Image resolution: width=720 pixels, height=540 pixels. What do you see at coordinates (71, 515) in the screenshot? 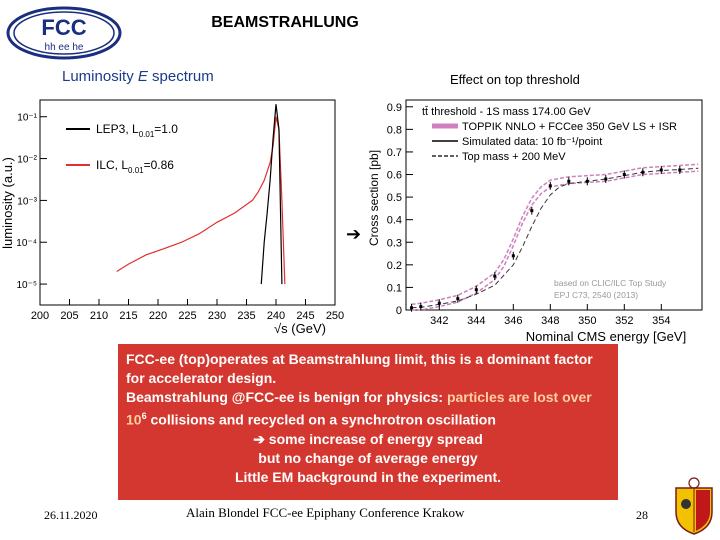
I see `footer-date: 26.11.2020` at bounding box center [71, 515].